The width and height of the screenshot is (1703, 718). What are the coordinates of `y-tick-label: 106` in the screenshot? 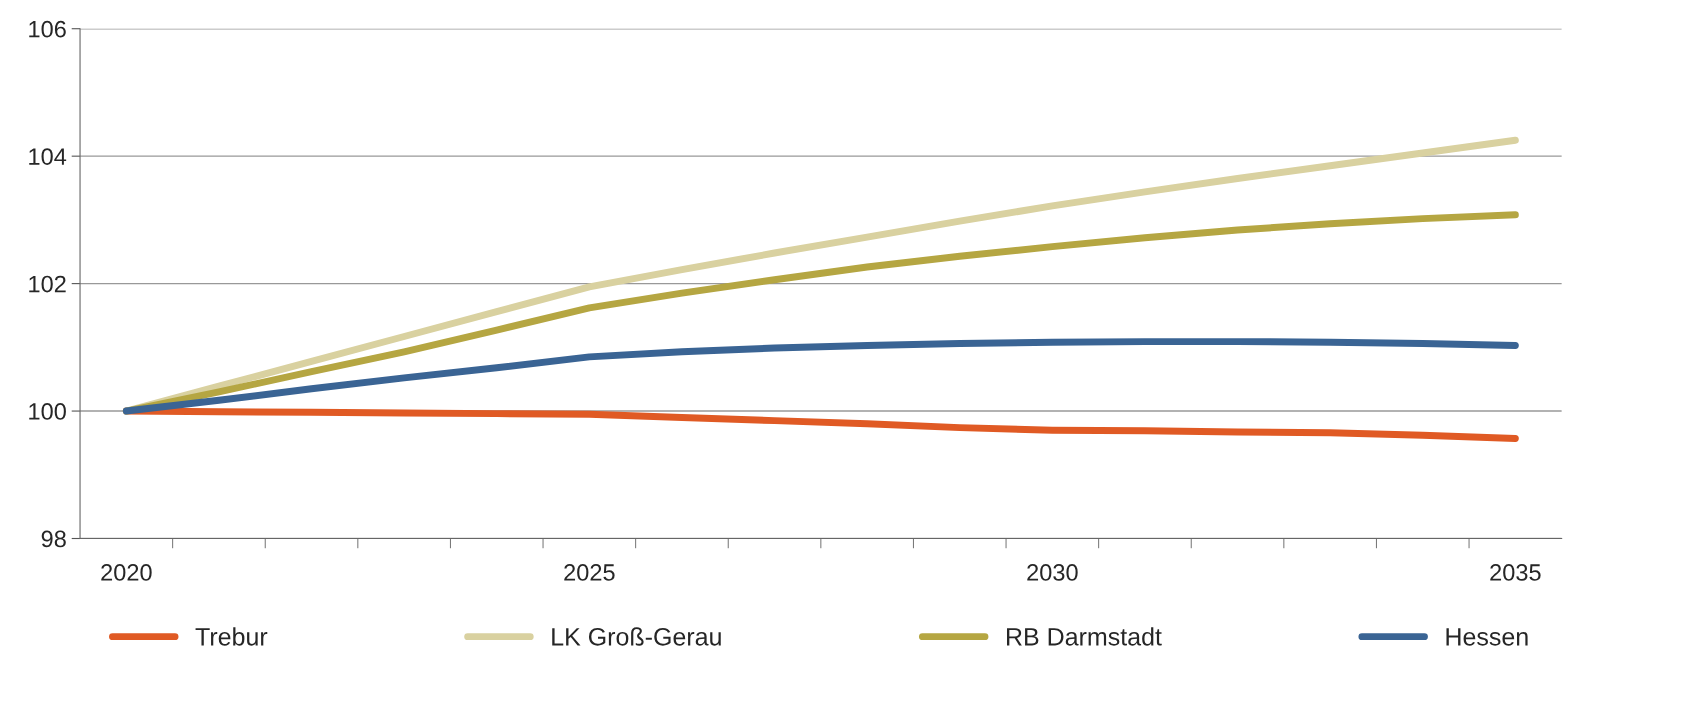 It's located at (47, 29).